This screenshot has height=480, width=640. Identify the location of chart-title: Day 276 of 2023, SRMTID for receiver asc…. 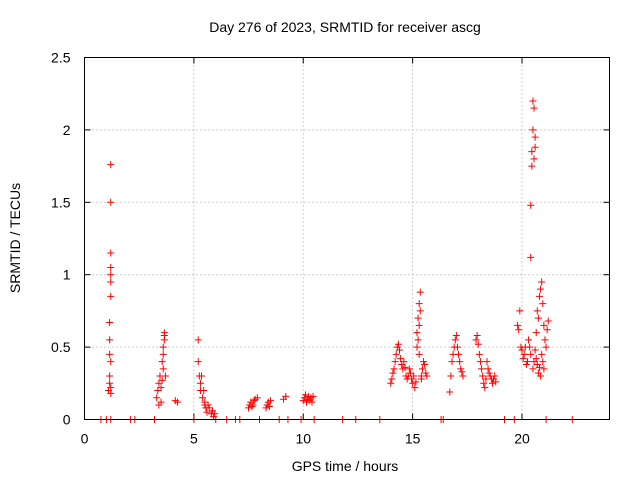
(345, 27).